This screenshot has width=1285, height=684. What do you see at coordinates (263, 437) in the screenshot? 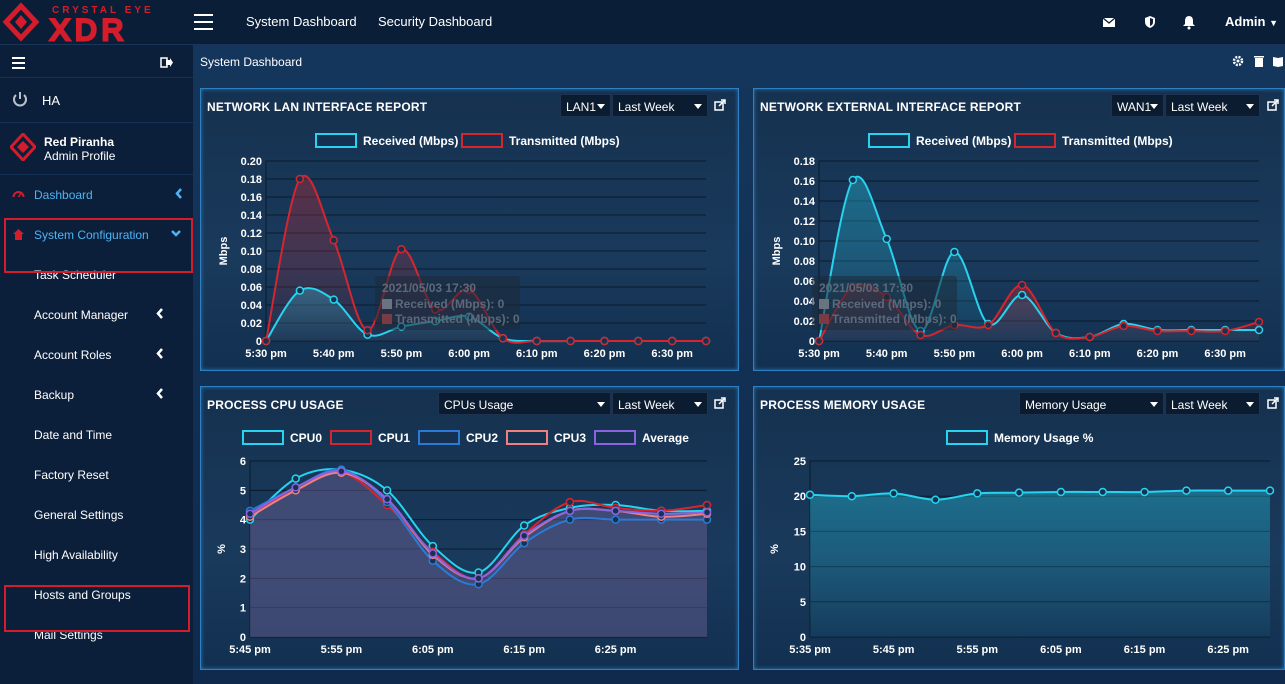
I see `legend-swatch` at bounding box center [263, 437].